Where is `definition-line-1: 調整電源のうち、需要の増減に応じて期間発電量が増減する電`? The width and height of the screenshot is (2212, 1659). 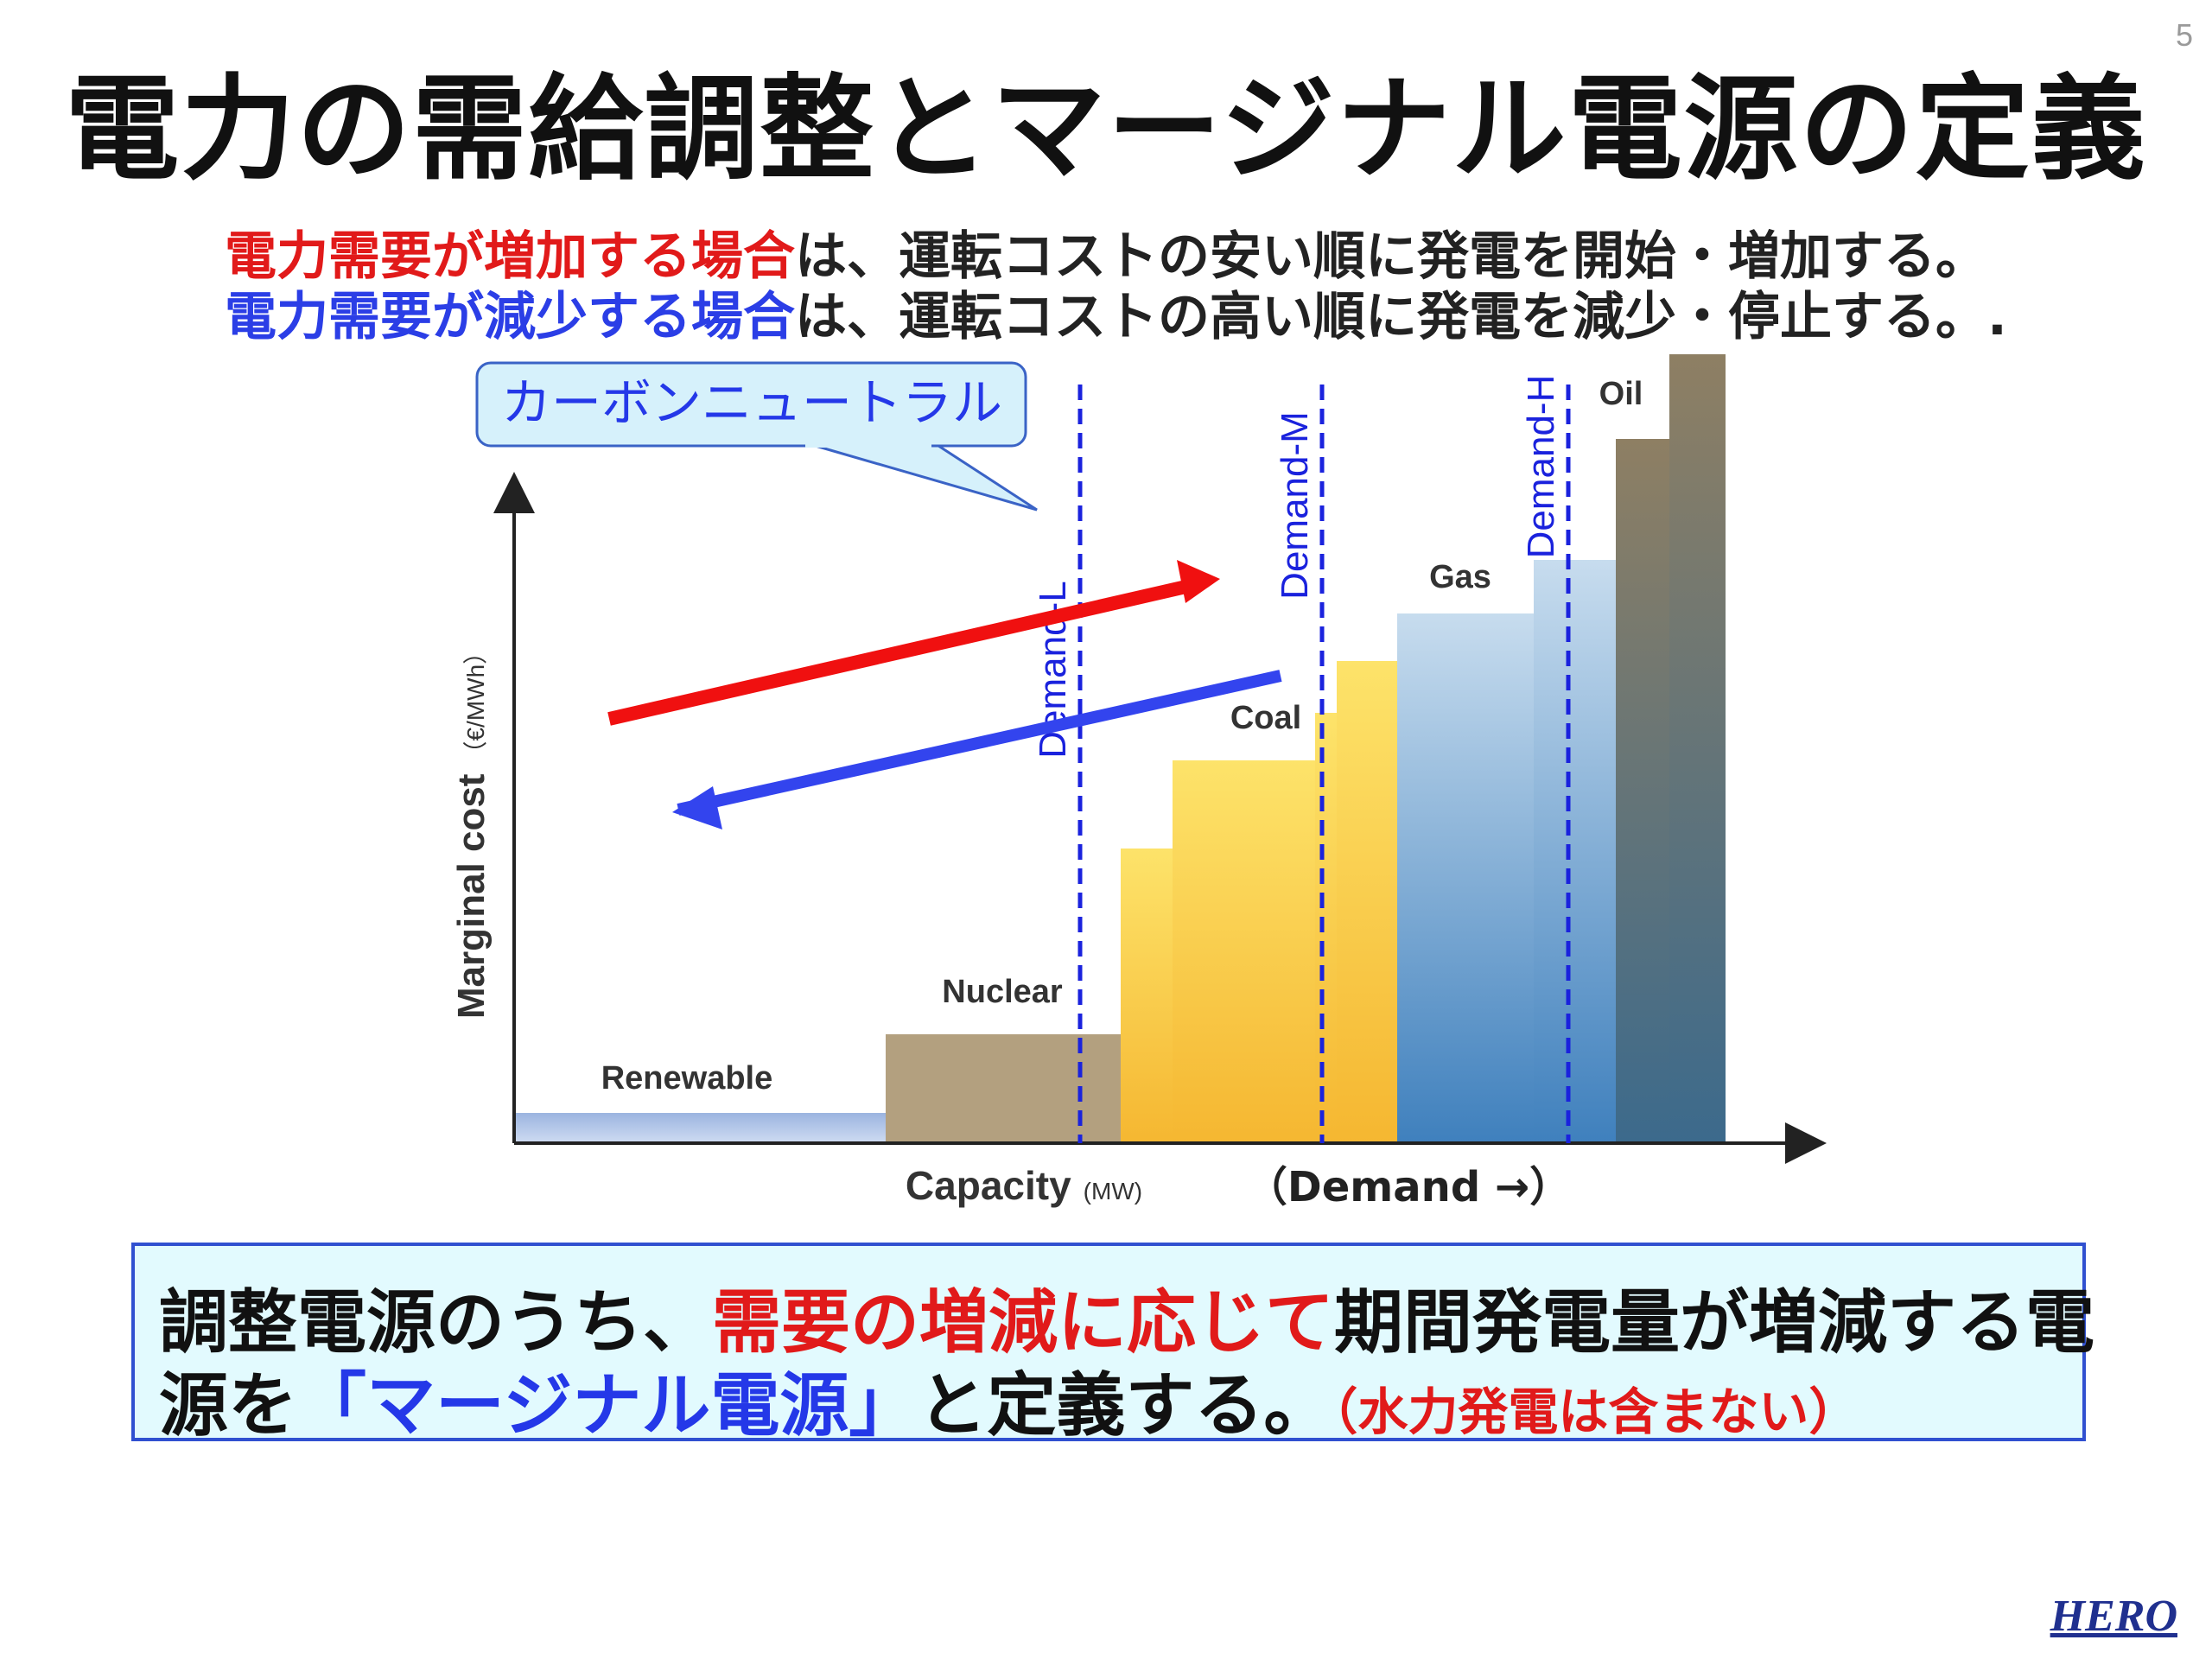 definition-line-1: 調整電源のうち、需要の増減に応じて期間発電量が増減する電 is located at coordinates (1126, 1317).